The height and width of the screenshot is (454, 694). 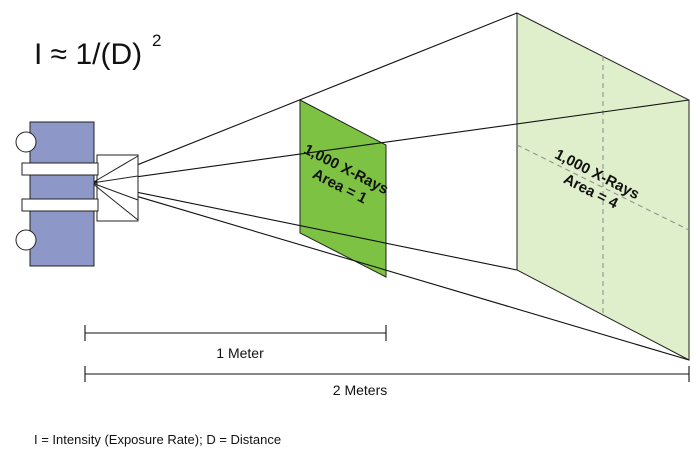 What do you see at coordinates (62, 194) in the screenshot?
I see `tube-body` at bounding box center [62, 194].